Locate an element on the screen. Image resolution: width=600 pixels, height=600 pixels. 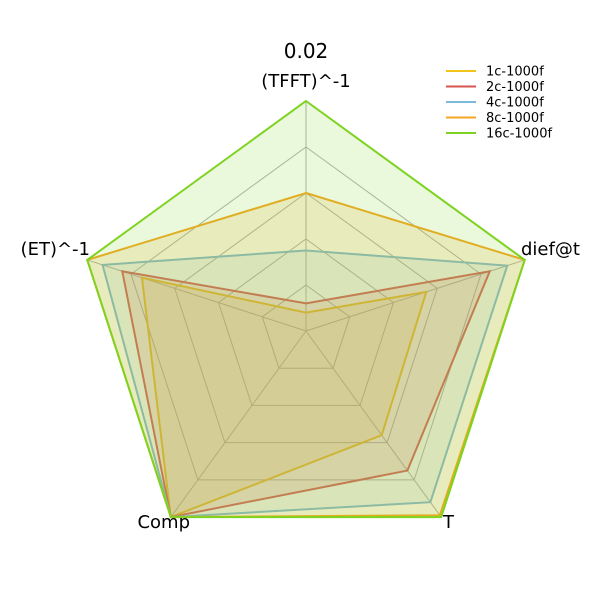
axis-label-t: T is located at coordinates (448, 522).